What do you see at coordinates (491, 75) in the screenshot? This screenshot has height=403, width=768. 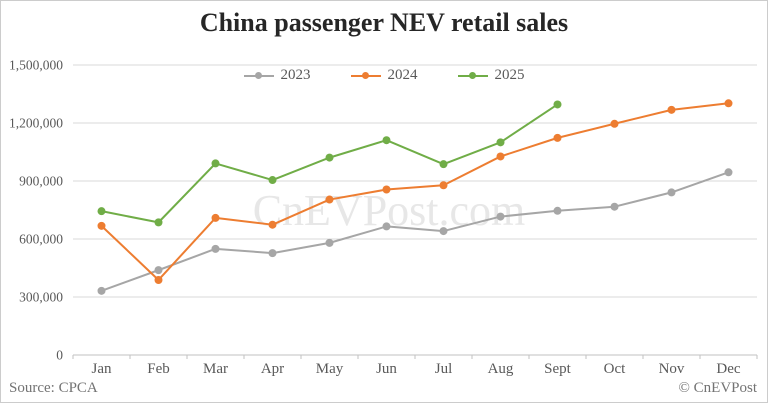 I see `legend-item-2025: 2025` at bounding box center [491, 75].